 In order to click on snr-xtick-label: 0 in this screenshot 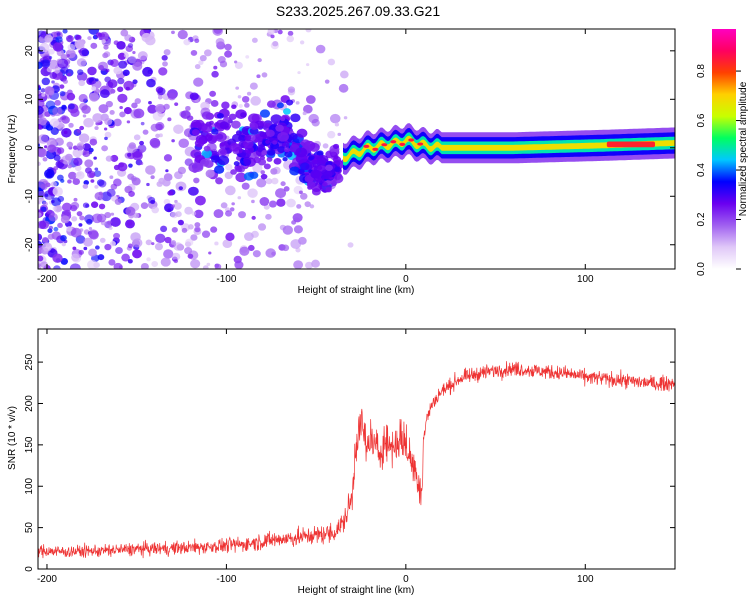, I will do `click(406, 579)`.